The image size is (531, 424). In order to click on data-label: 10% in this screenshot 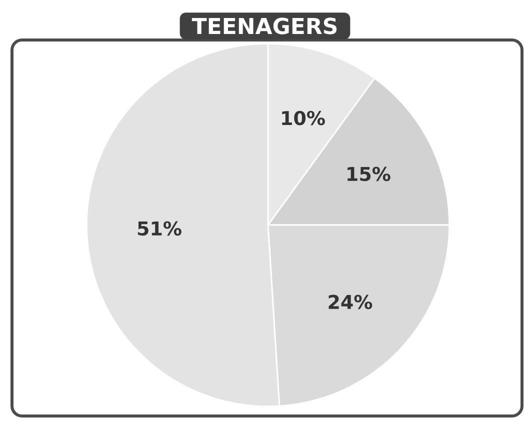, I will do `click(303, 118)`.